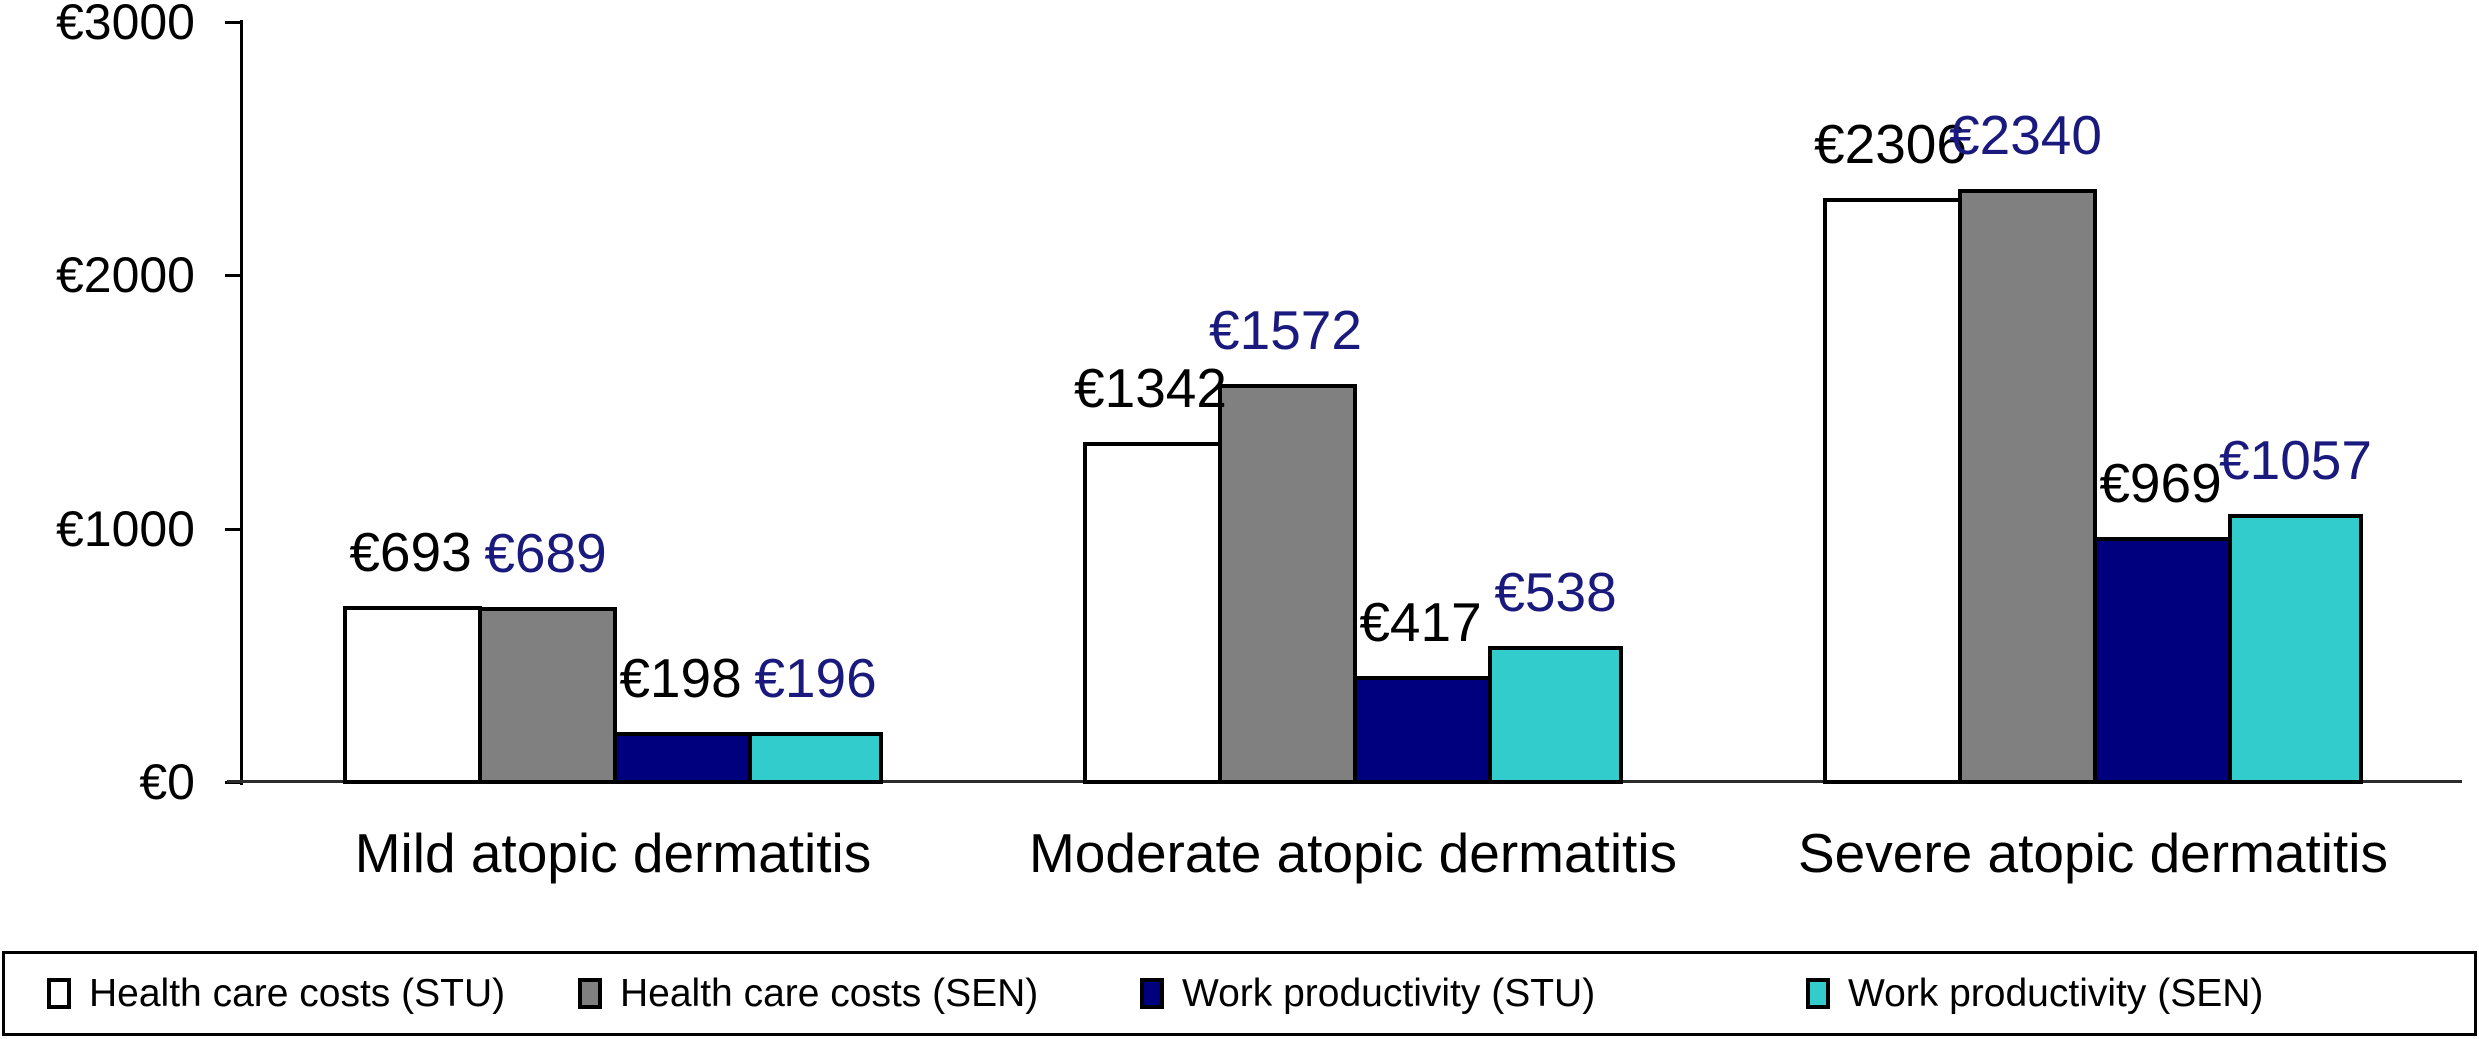 The height and width of the screenshot is (1039, 2479). What do you see at coordinates (680, 678) in the screenshot?
I see `bar-value-label: €198` at bounding box center [680, 678].